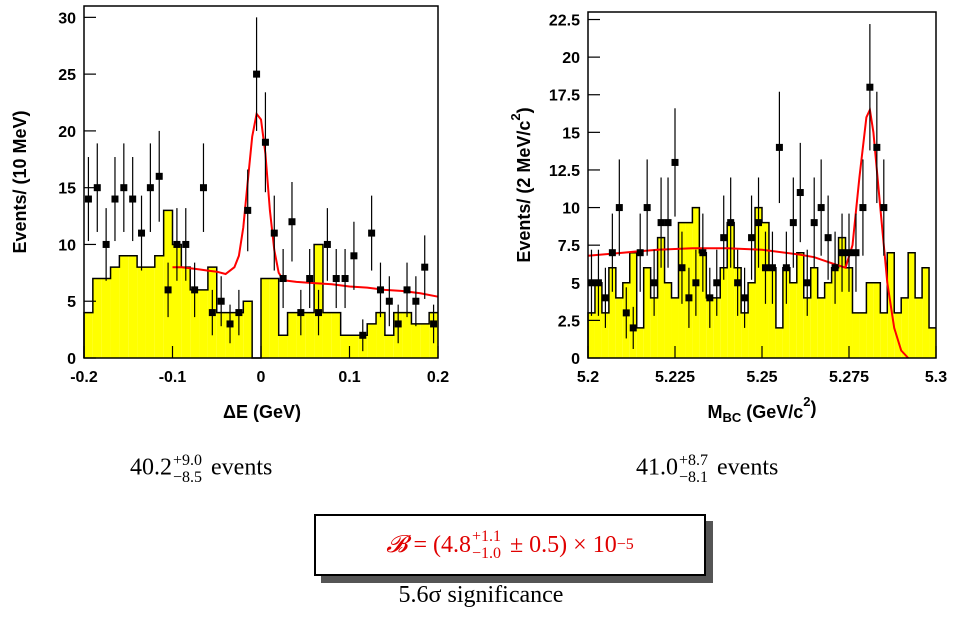 This screenshot has height=620, width=962. What do you see at coordinates (560, 544) in the screenshot?
I see `bf-rhs: ± 0.5) × 10` at bounding box center [560, 544].